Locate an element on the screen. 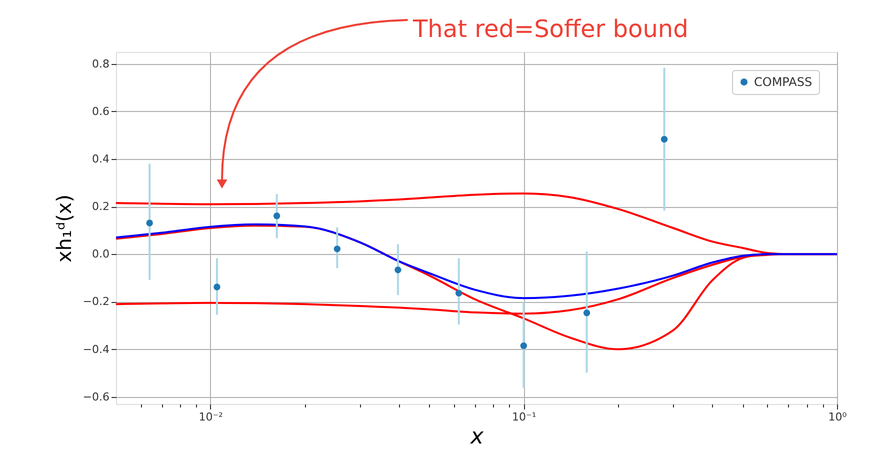  y-tick-label: −0.4 is located at coordinates (96, 349).